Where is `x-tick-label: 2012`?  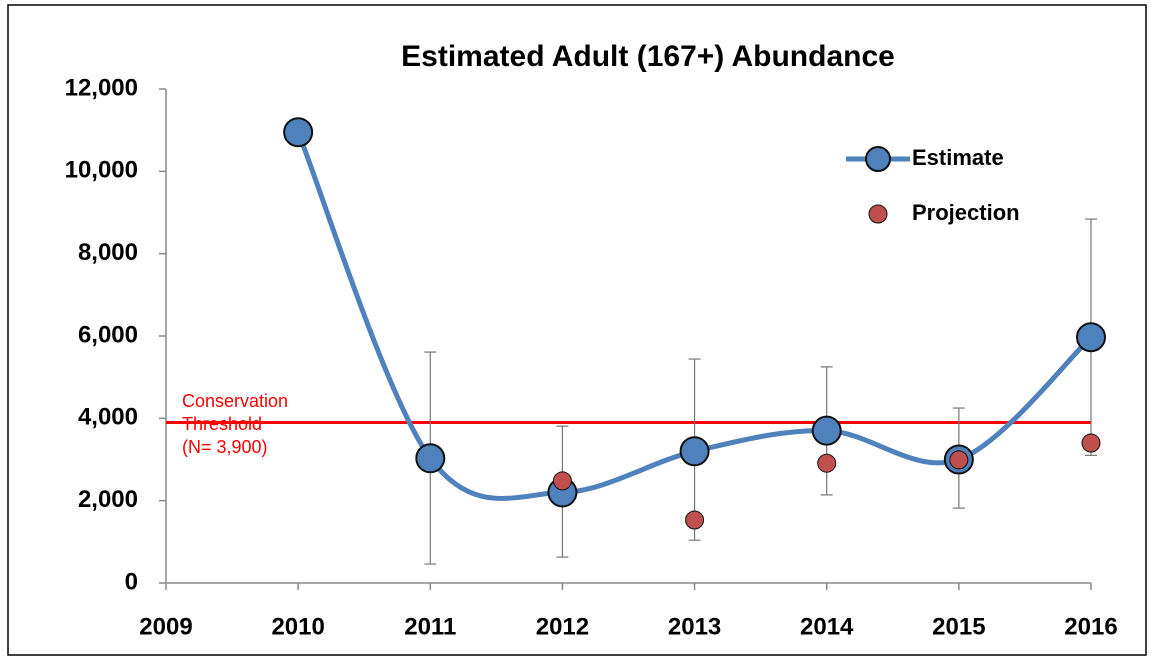 x-tick-label: 2012 is located at coordinates (562, 626).